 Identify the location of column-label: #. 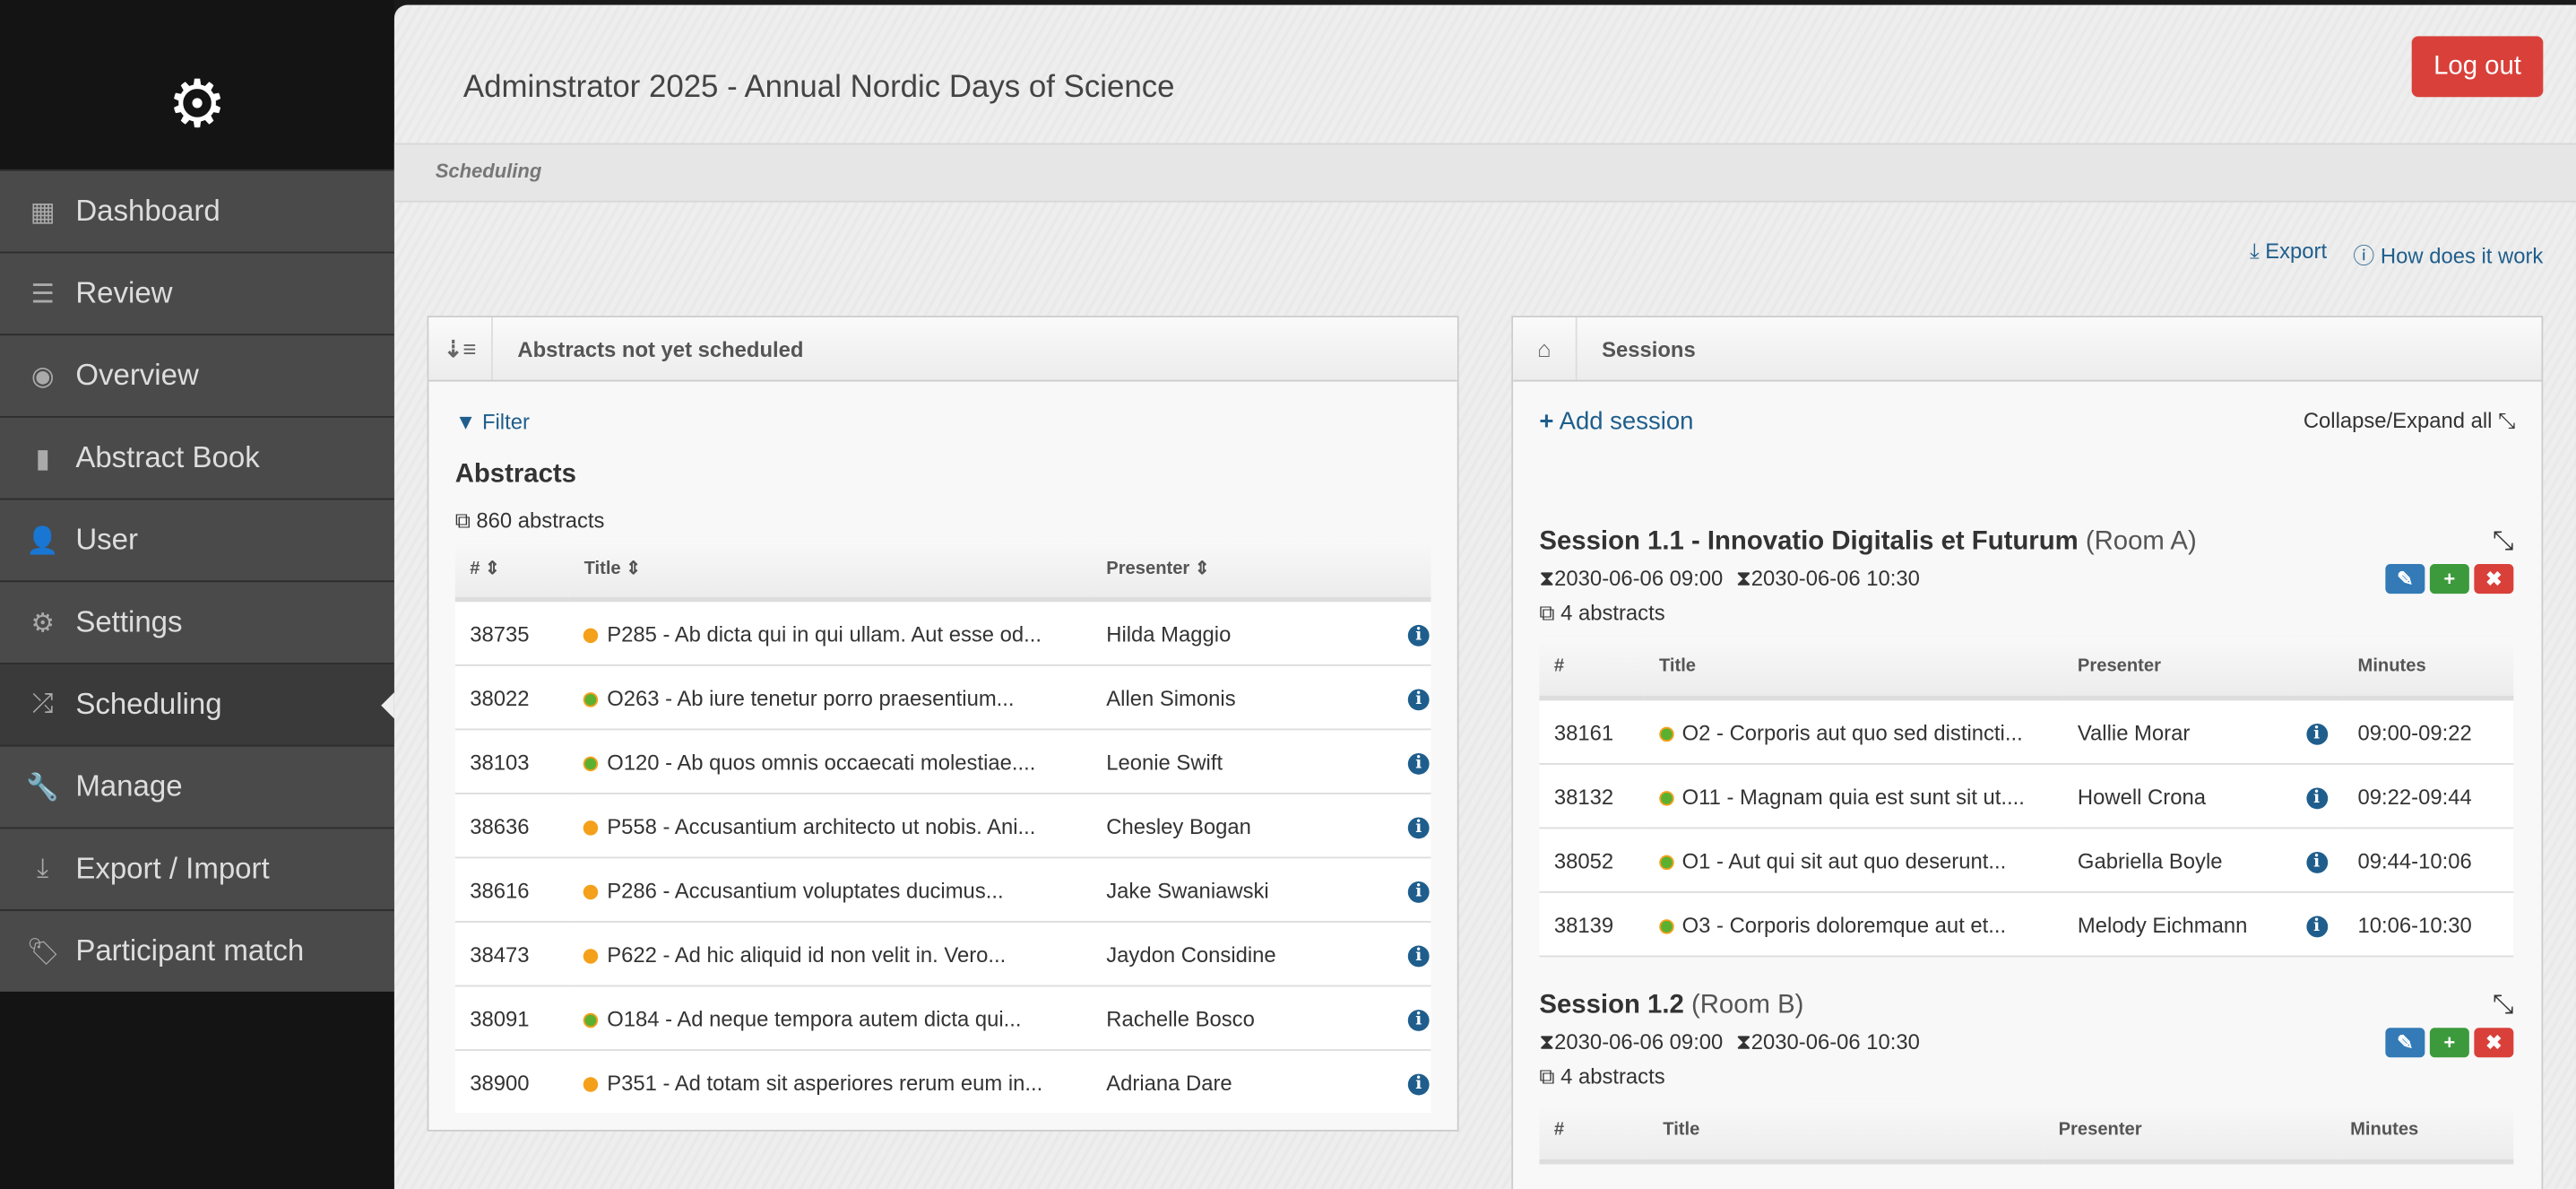
(1559, 1129).